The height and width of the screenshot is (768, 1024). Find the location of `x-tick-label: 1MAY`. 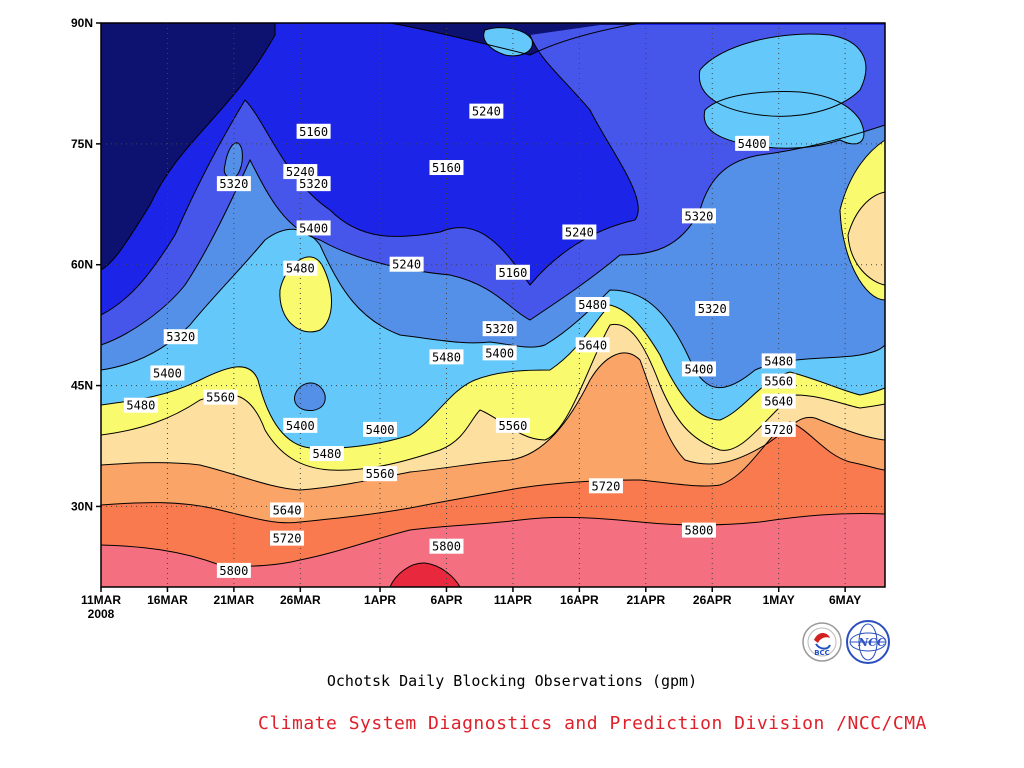

x-tick-label: 1MAY is located at coordinates (779, 600).